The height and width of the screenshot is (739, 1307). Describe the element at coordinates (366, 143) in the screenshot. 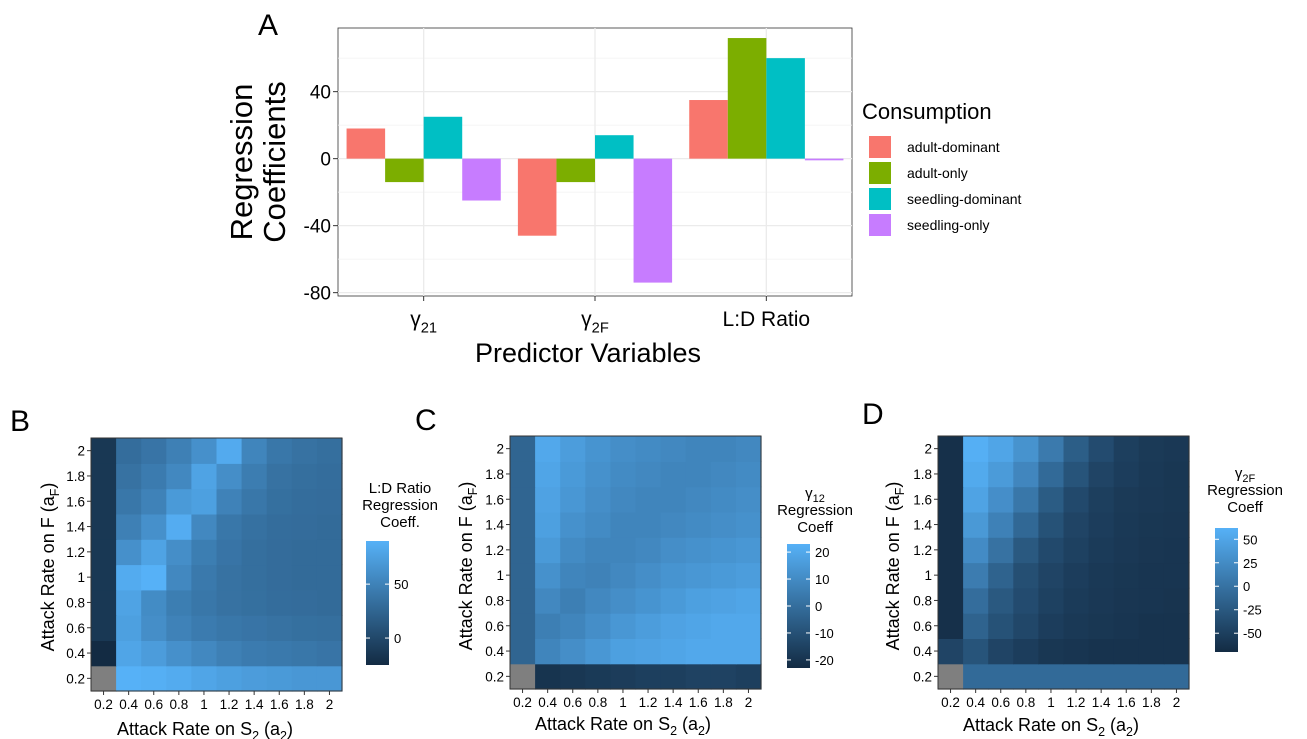

I see `bar-adult-dominant` at that location.